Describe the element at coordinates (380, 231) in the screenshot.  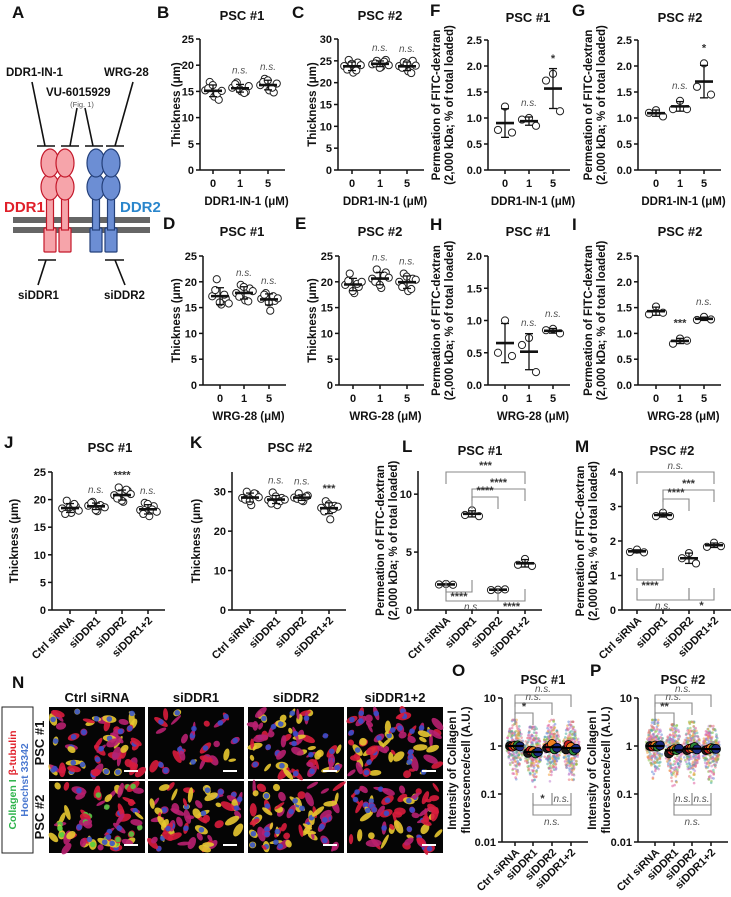
I see `chart-title: PSC #2` at that location.